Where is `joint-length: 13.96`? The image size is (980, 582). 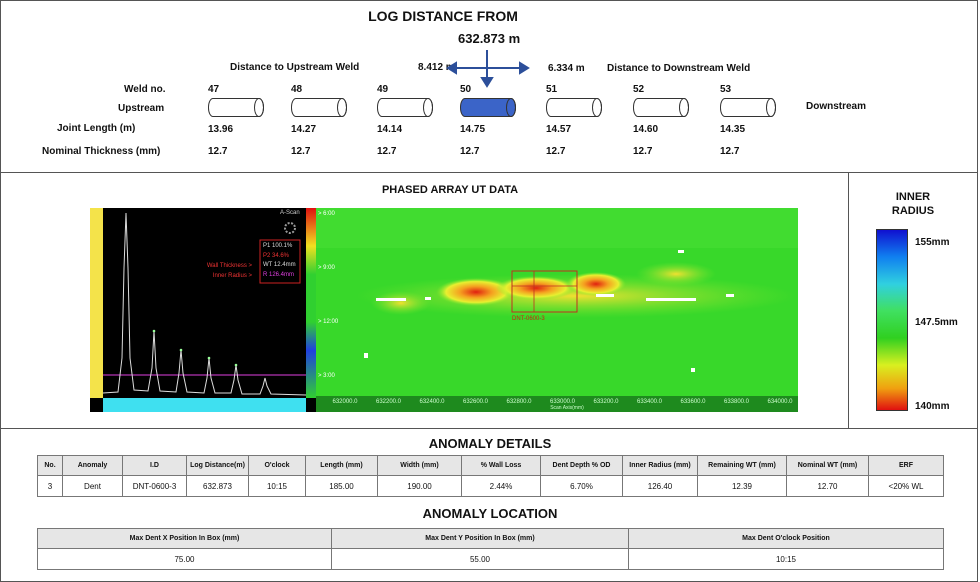 joint-length: 13.96 is located at coordinates (221, 129).